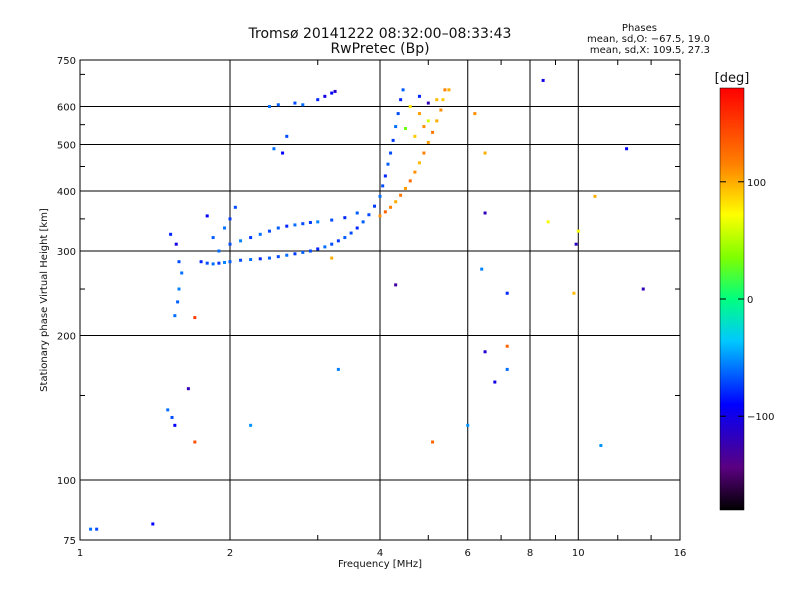  I want to click on y-axis-label: Stationary phase Virtual Height [km], so click(44, 300).